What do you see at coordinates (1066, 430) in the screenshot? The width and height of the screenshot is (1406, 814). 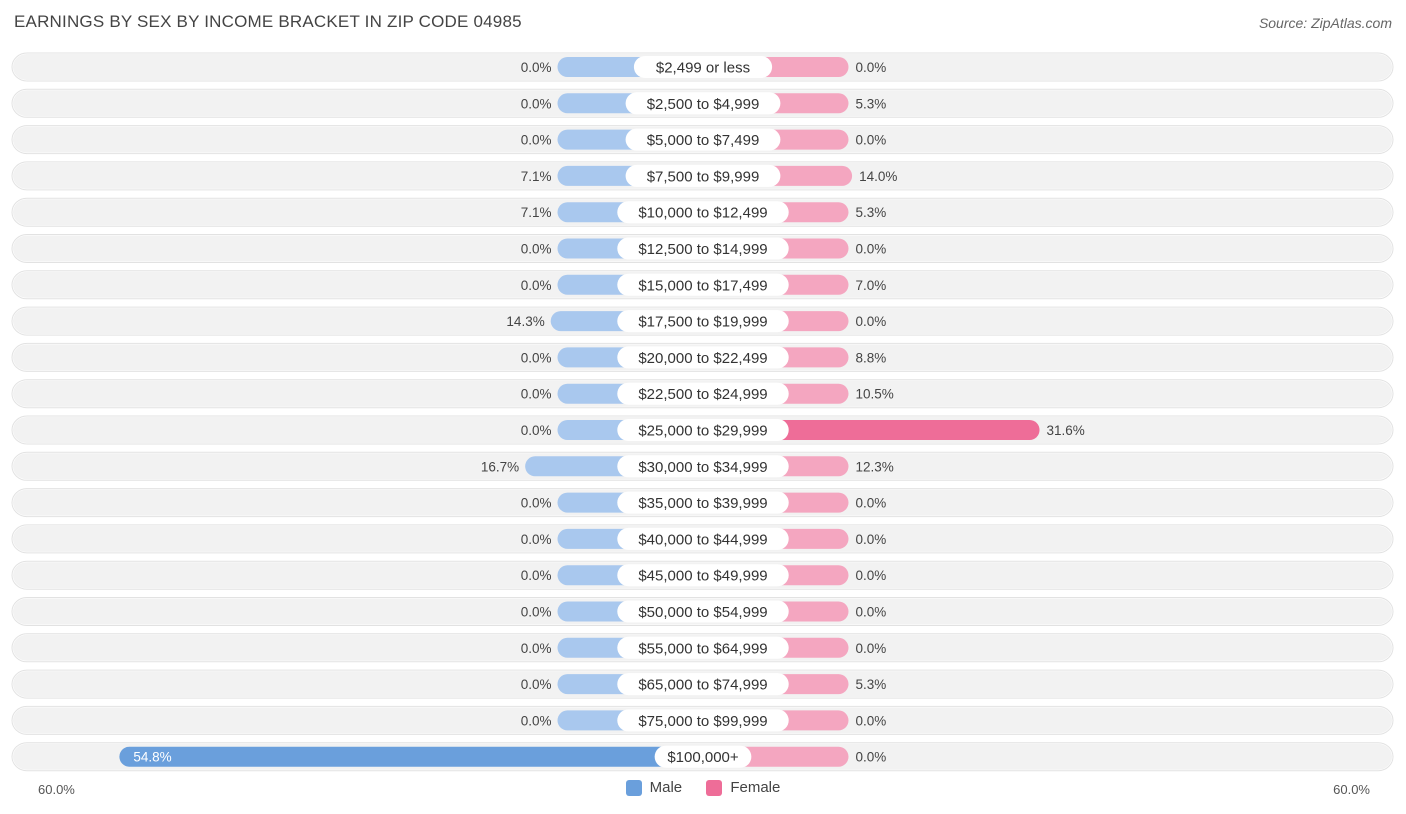 I see `value-label-female: 31.6%` at bounding box center [1066, 430].